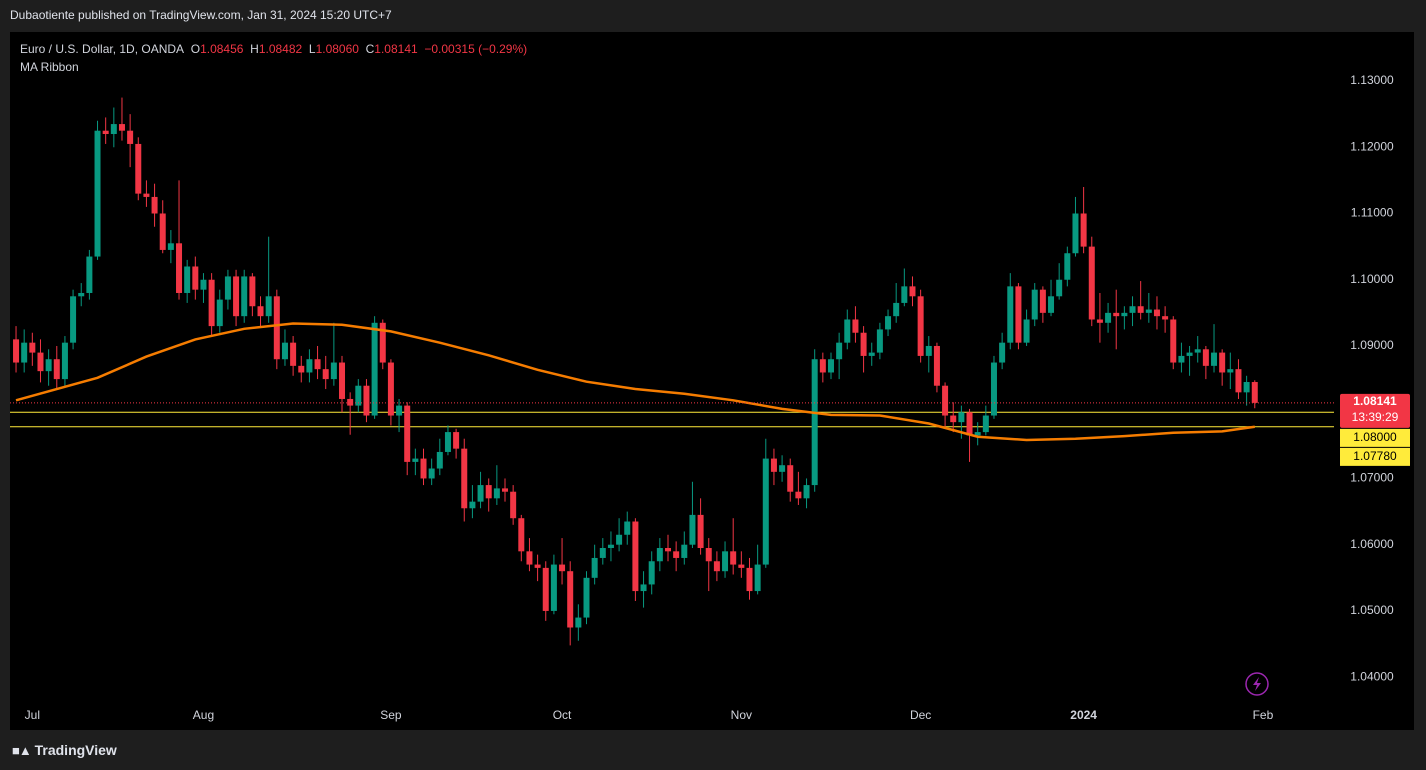 The image size is (1426, 770). What do you see at coordinates (312, 49) in the screenshot?
I see `ohlc-key: L` at bounding box center [312, 49].